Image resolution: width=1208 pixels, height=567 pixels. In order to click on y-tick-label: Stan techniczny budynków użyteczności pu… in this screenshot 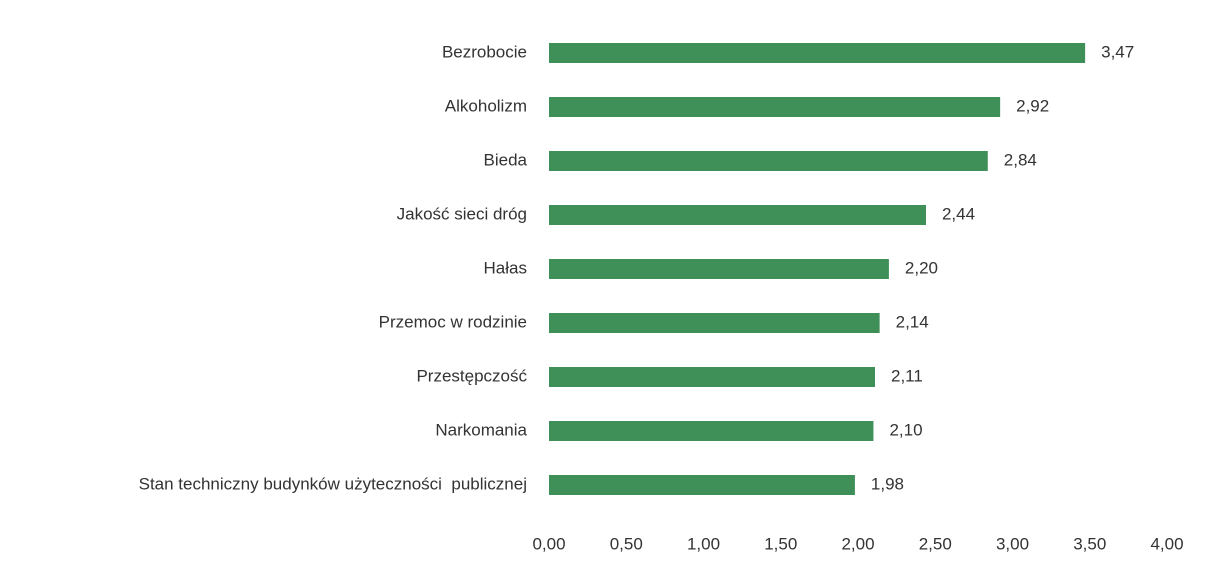, I will do `click(333, 483)`.